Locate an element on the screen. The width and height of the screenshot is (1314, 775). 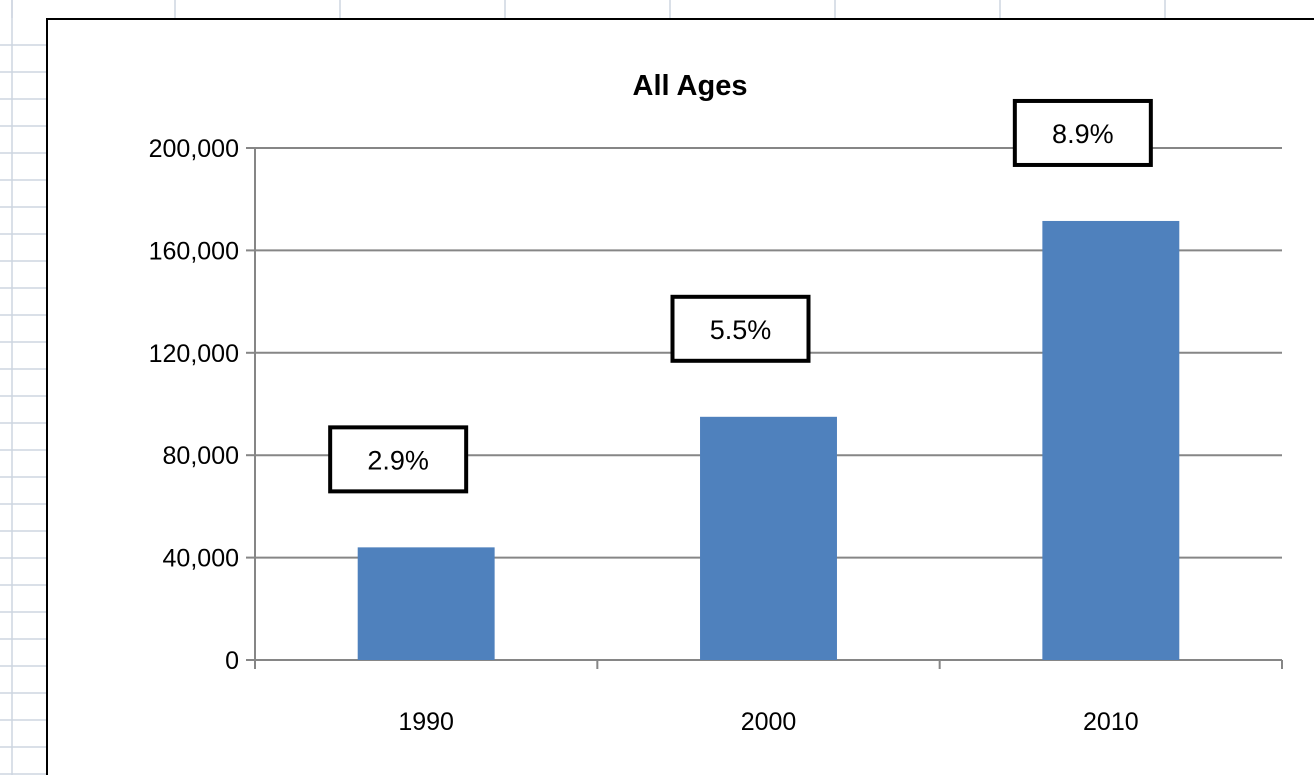
x-axis: 1990 2000 2010 is located at coordinates (768, 697).